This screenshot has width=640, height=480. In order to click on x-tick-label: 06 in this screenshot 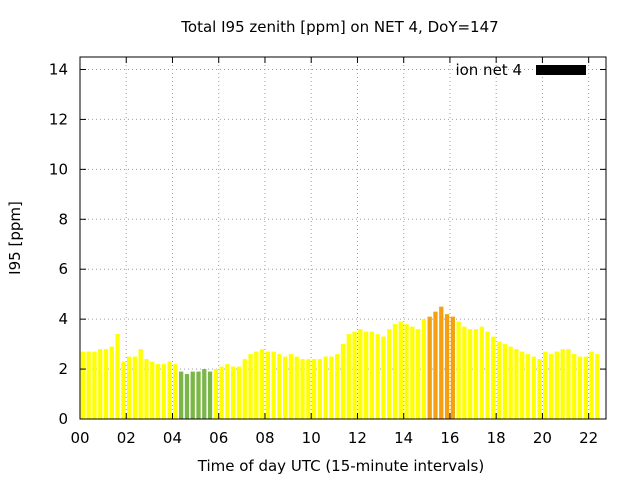, I will do `click(218, 438)`.